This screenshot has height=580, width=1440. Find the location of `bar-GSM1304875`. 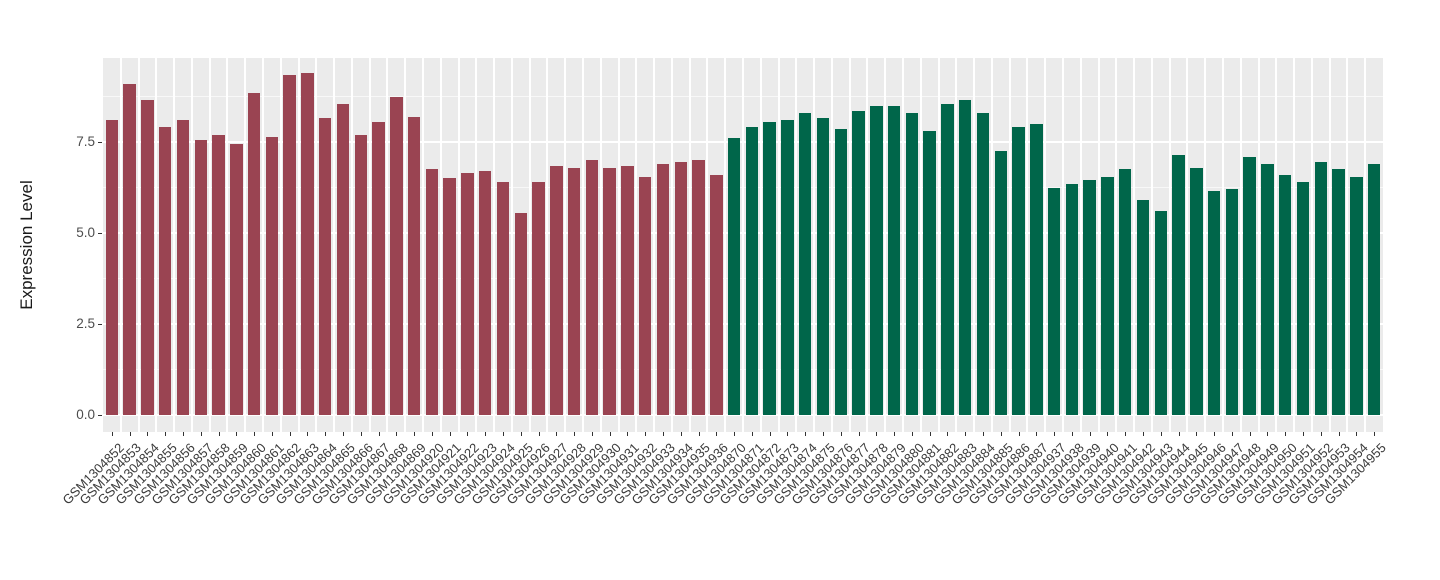

bar-GSM1304875 is located at coordinates (823, 266).